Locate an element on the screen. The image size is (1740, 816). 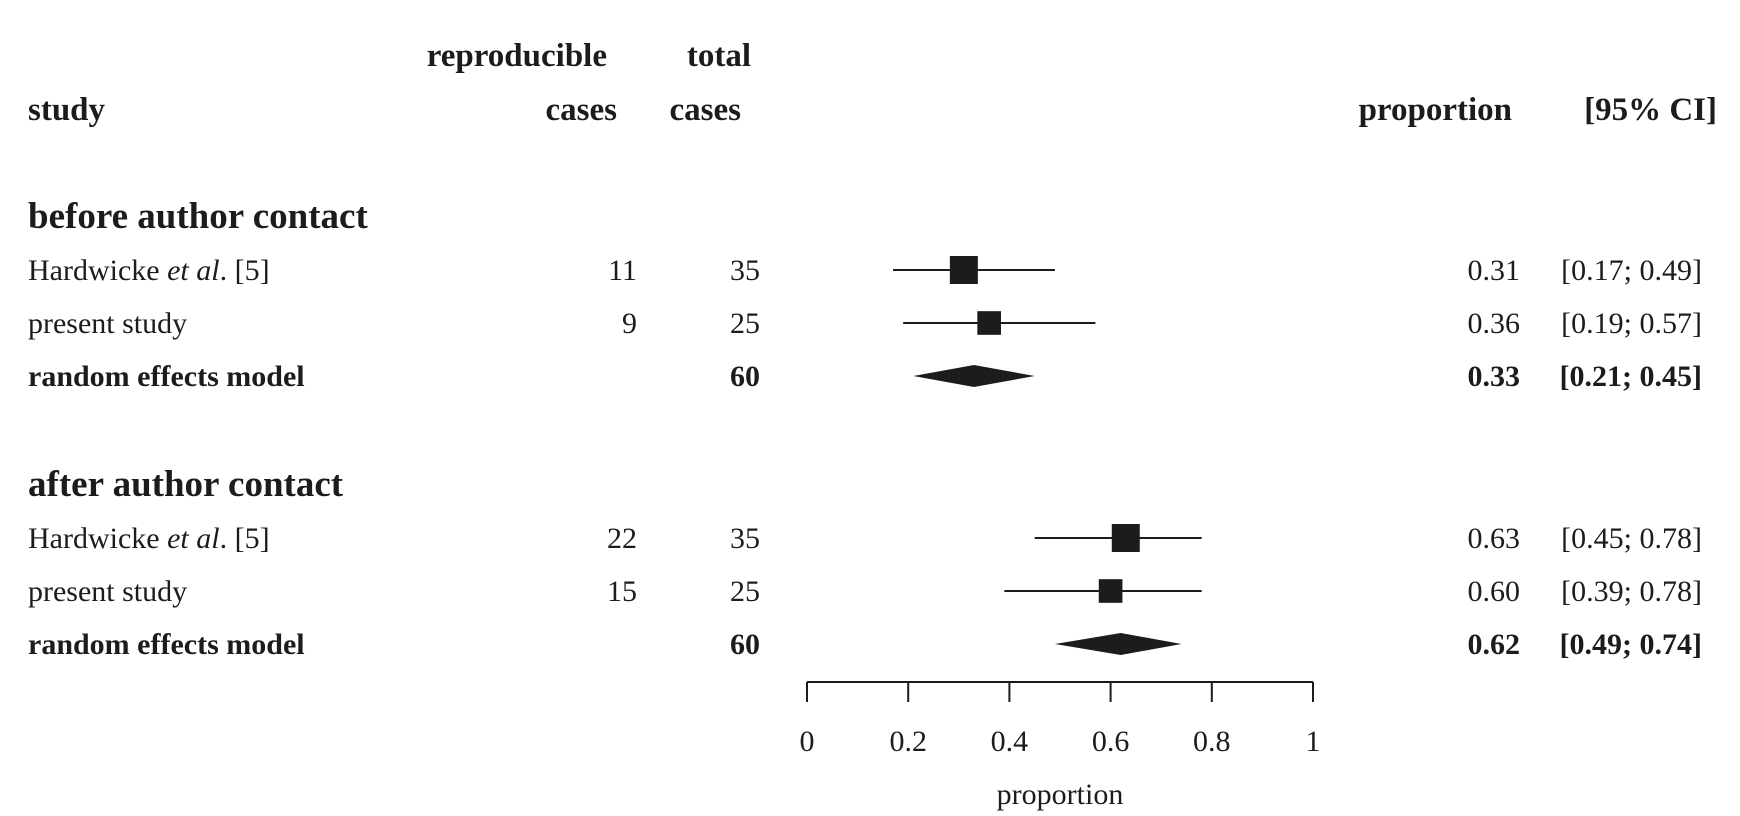
proportion-value: 0.60 is located at coordinates (1494, 591).